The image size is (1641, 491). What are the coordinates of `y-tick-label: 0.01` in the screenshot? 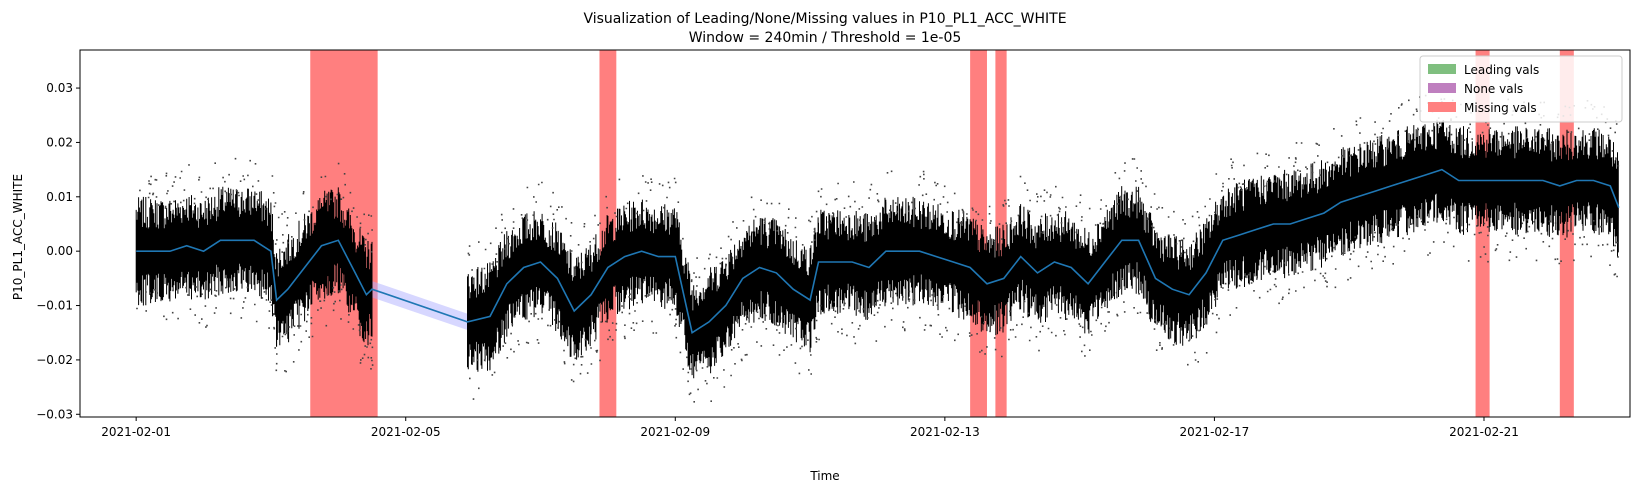 It's located at (59, 197).